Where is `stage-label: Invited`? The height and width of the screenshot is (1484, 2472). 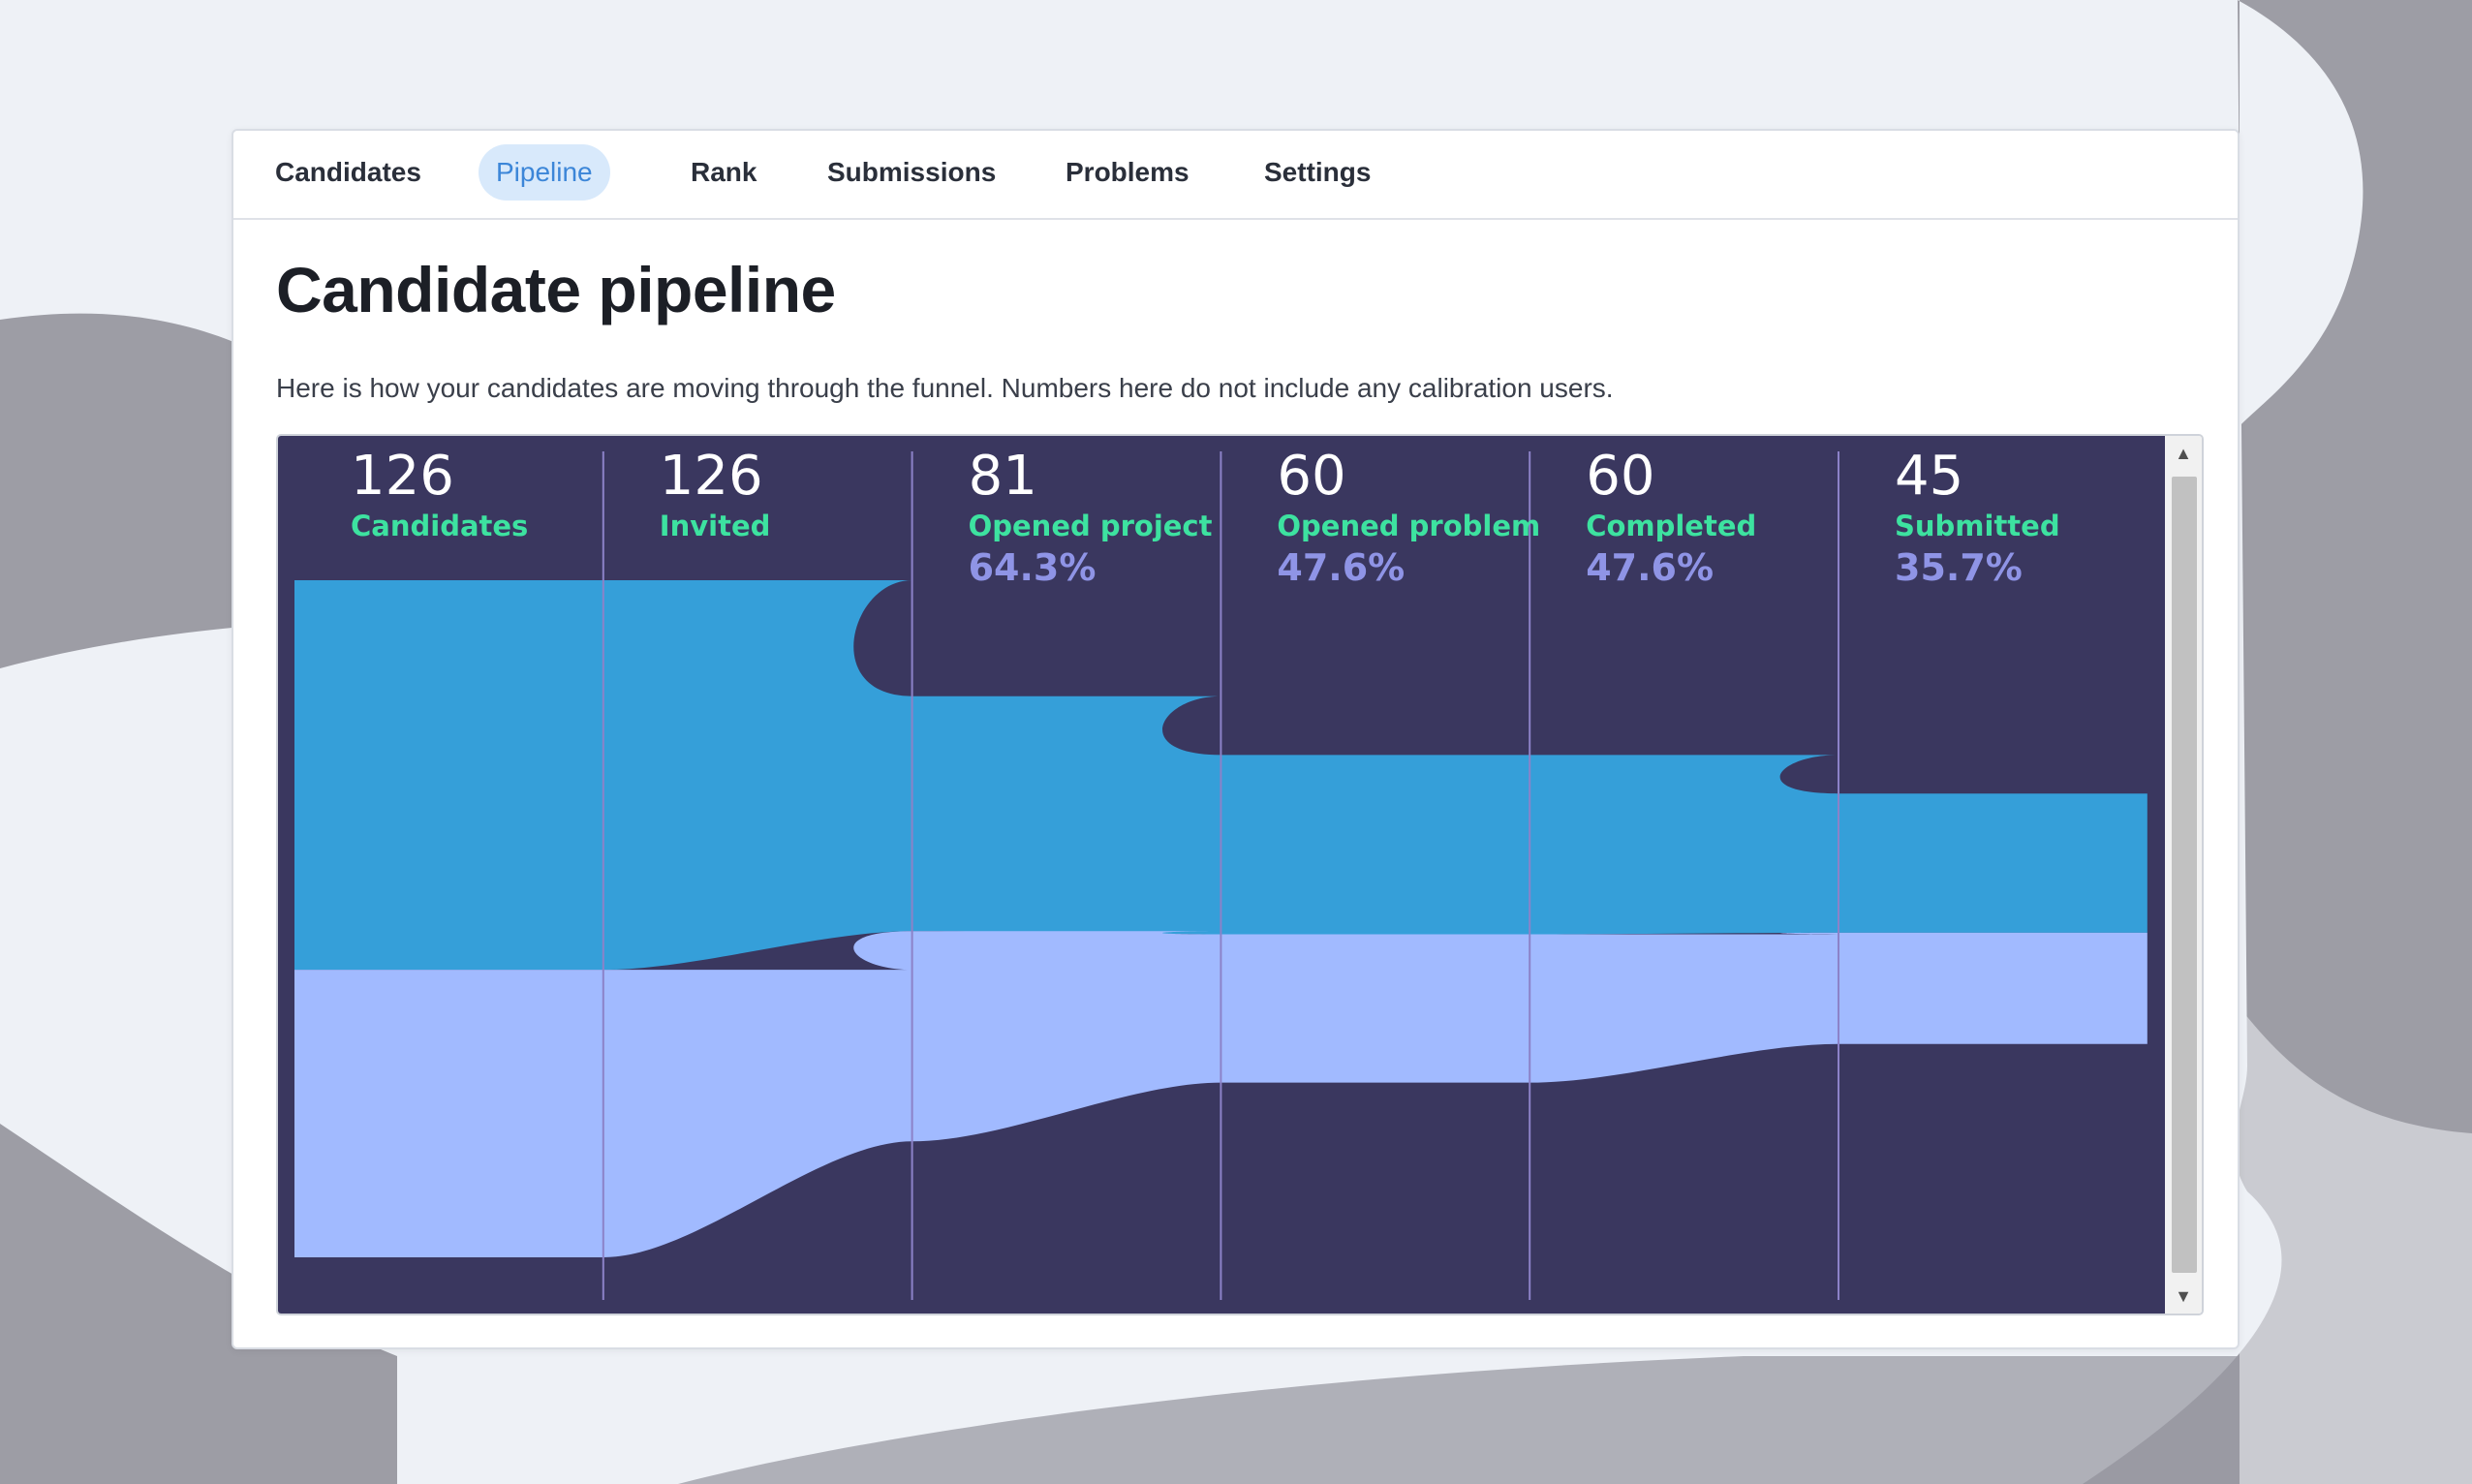
stage-label: Invited is located at coordinates (715, 526).